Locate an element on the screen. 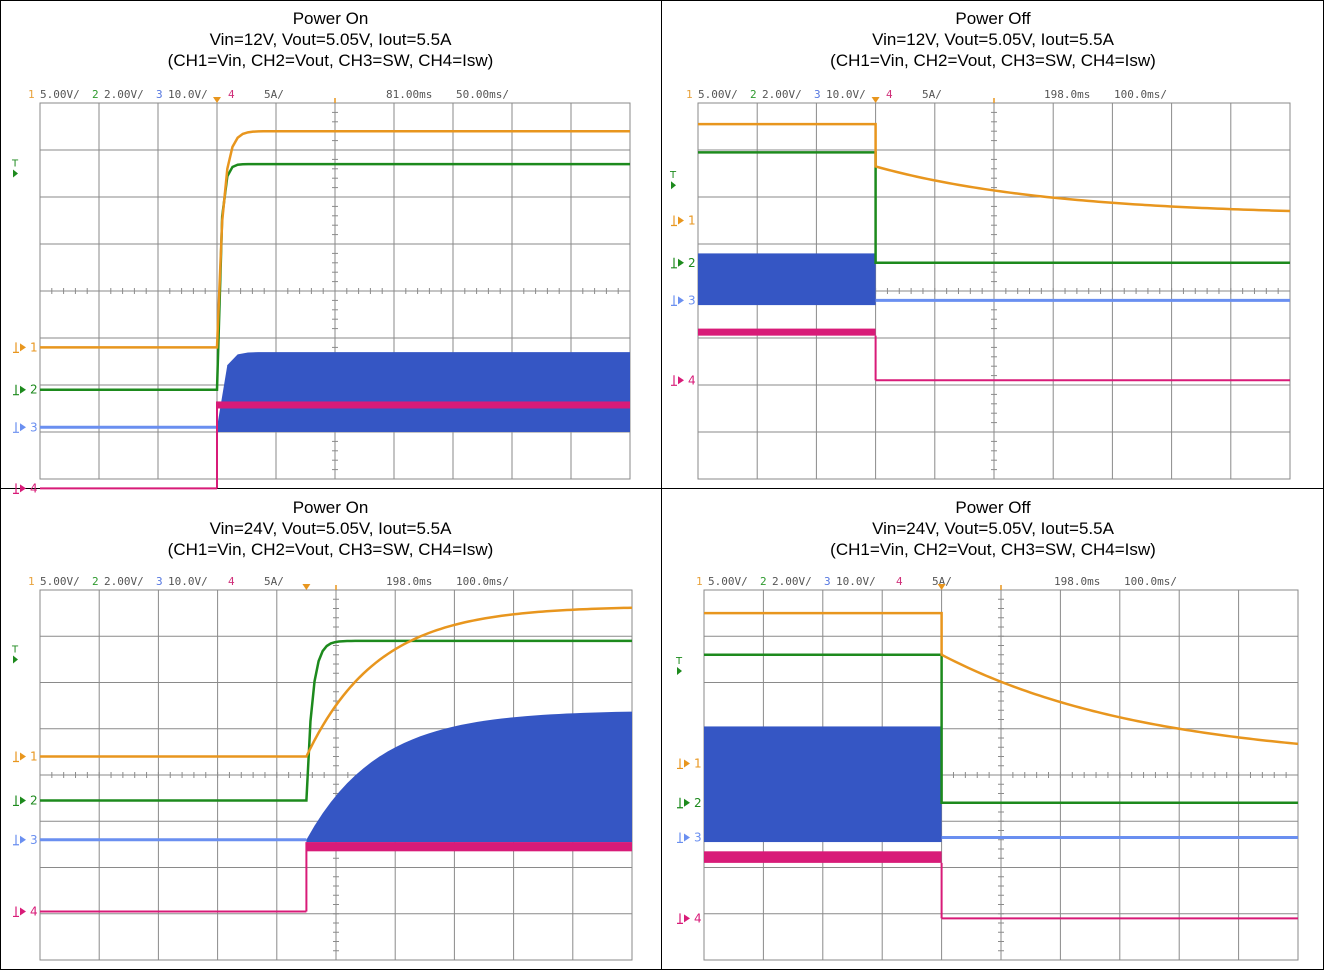  scope-delay: 81.00ms is located at coordinates (409, 94).